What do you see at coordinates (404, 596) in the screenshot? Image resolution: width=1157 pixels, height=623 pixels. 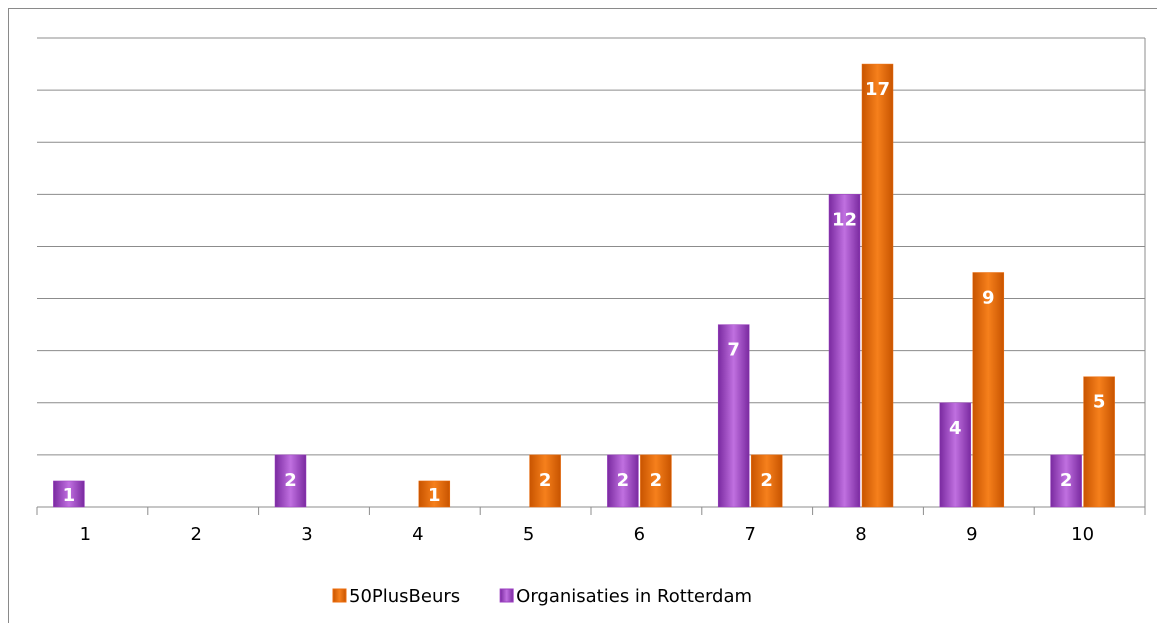 I see `legend-label: 50PlusBeurs` at bounding box center [404, 596].